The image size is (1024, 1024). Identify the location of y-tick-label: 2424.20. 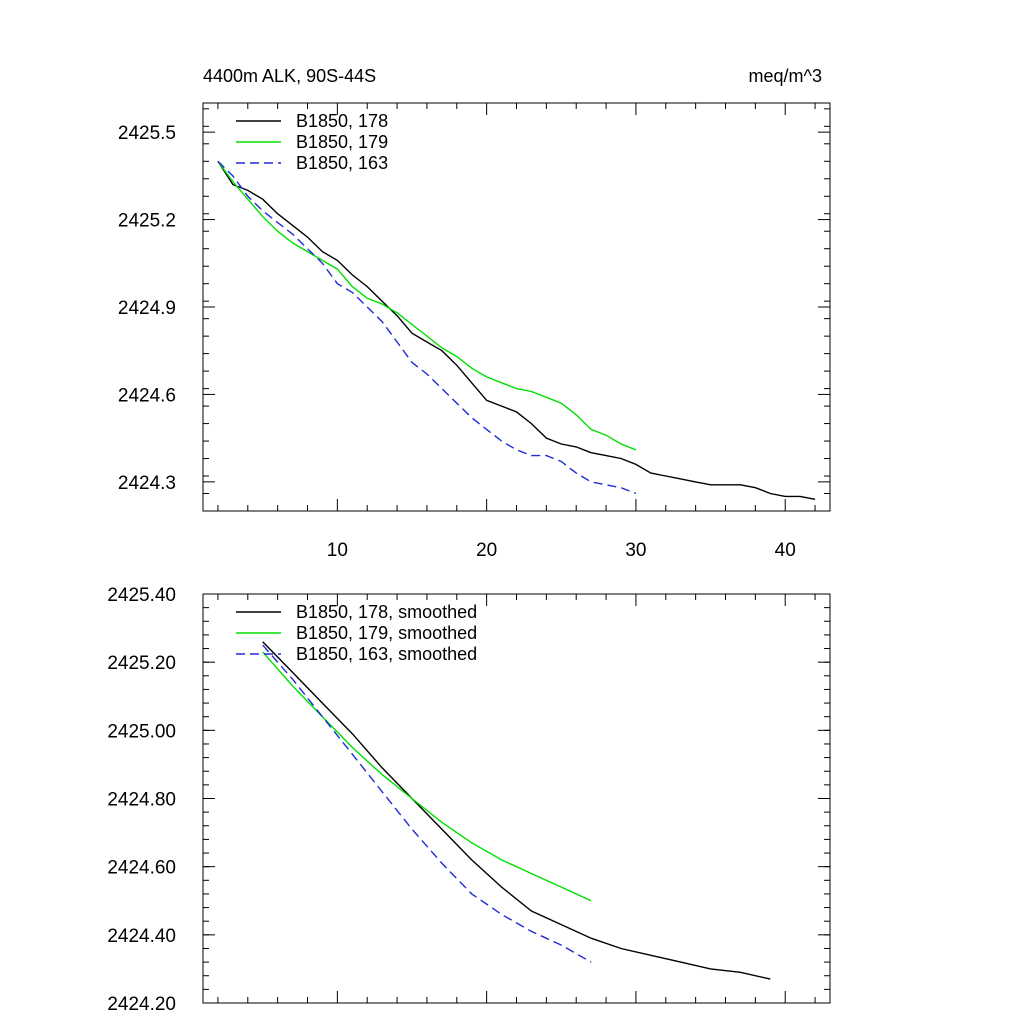
(141, 1004).